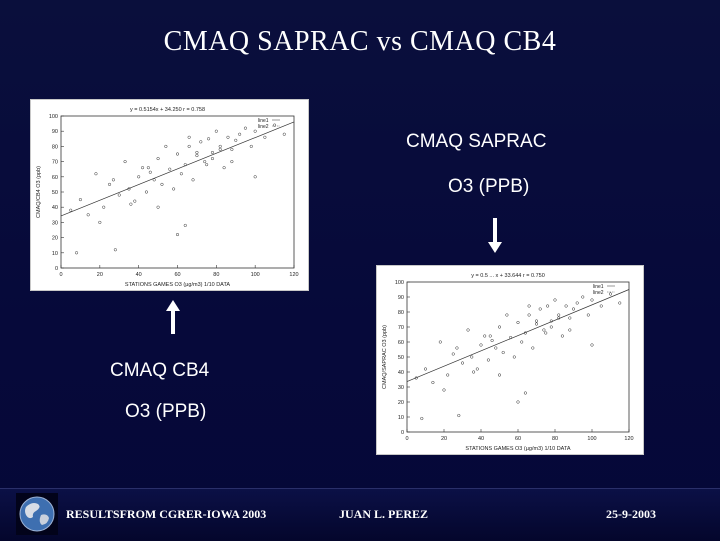 The width and height of the screenshot is (720, 541). I want to click on plot-frame, so click(518, 357).